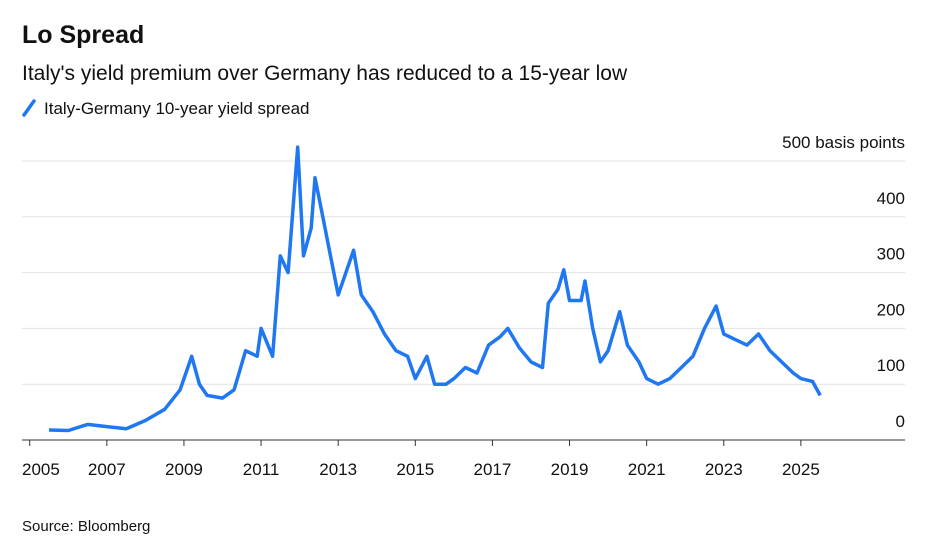 The image size is (945, 557). Describe the element at coordinates (891, 254) in the screenshot. I see `y-tick-label: 300` at that location.